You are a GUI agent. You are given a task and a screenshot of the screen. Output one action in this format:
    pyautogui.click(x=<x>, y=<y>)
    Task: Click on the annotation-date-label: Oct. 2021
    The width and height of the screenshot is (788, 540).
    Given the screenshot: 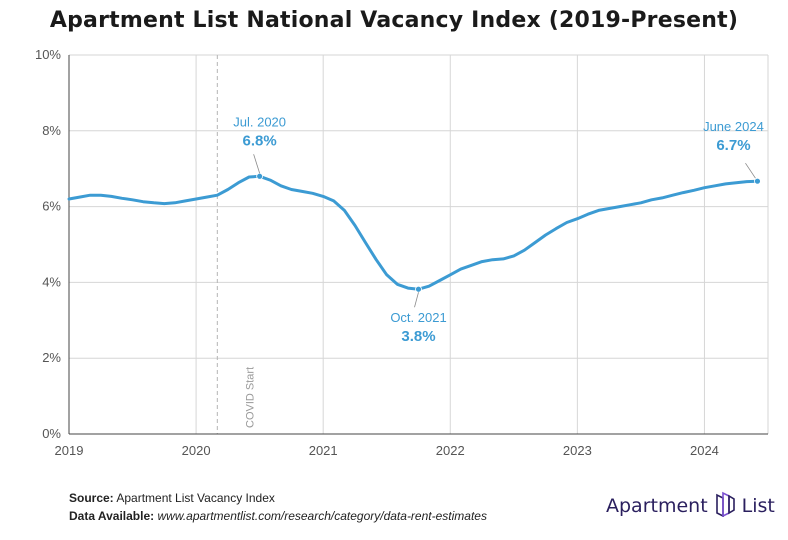 What is the action you would take?
    pyautogui.click(x=418, y=317)
    